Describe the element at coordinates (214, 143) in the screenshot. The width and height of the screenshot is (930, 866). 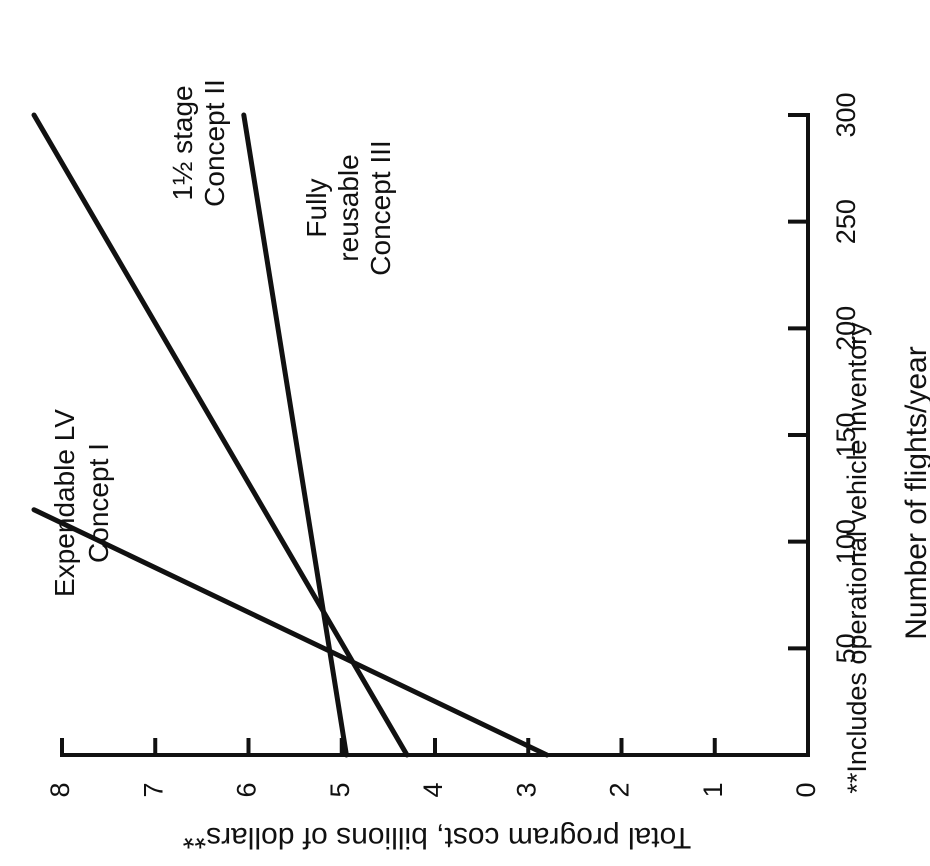
I see `series-label-2: Concept II` at that location.